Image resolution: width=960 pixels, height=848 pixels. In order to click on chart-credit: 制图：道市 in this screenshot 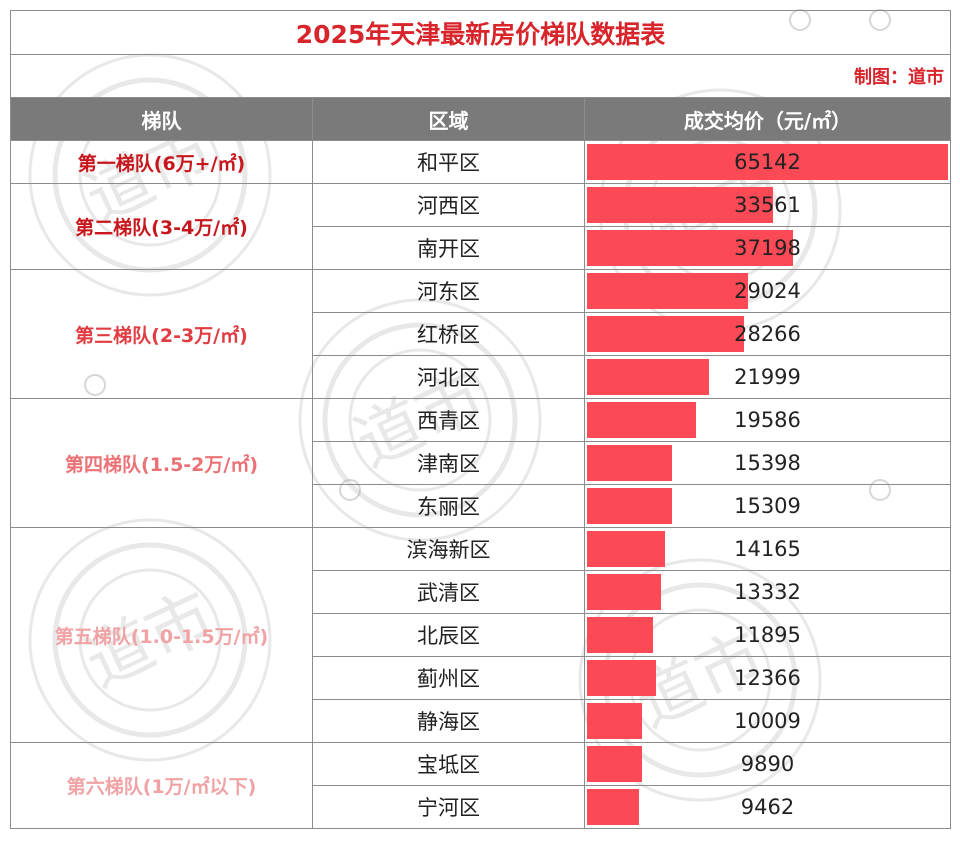, I will do `click(480, 76)`.